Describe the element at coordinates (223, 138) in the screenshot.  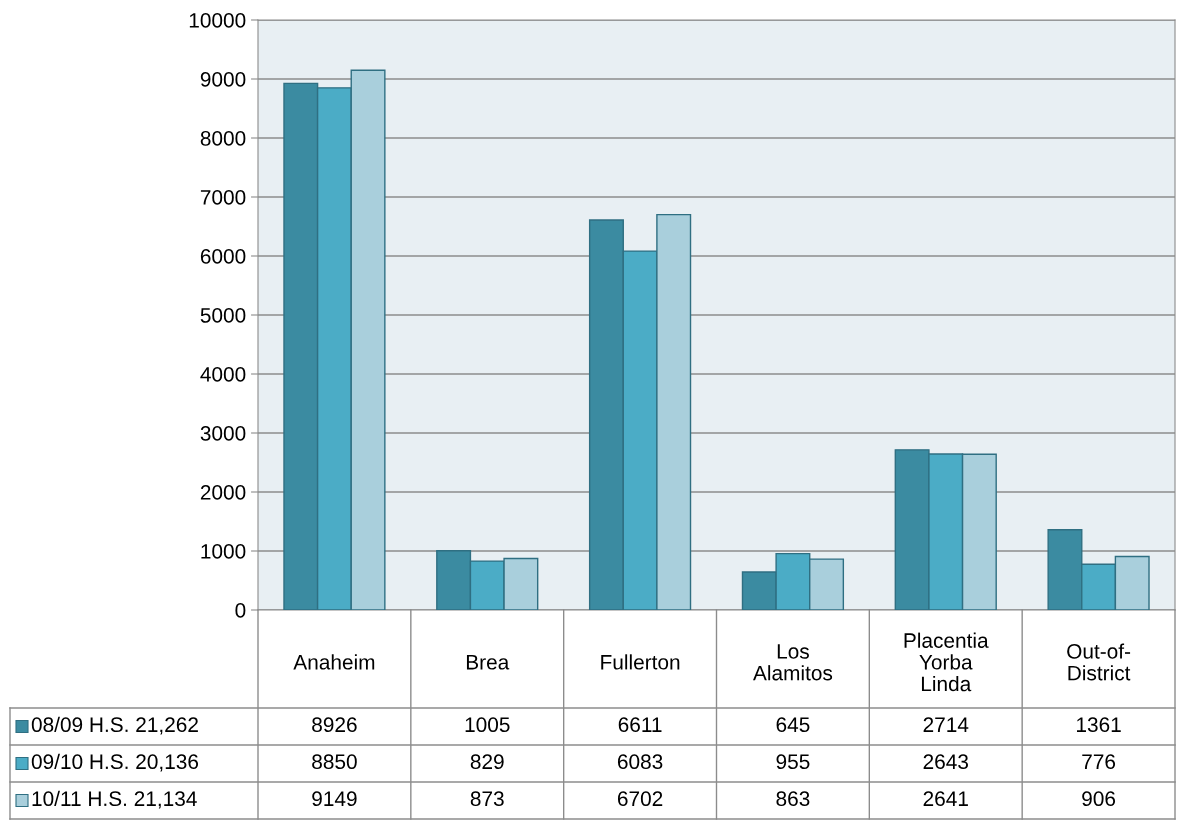
I see `y-tick-label: 8000` at that location.